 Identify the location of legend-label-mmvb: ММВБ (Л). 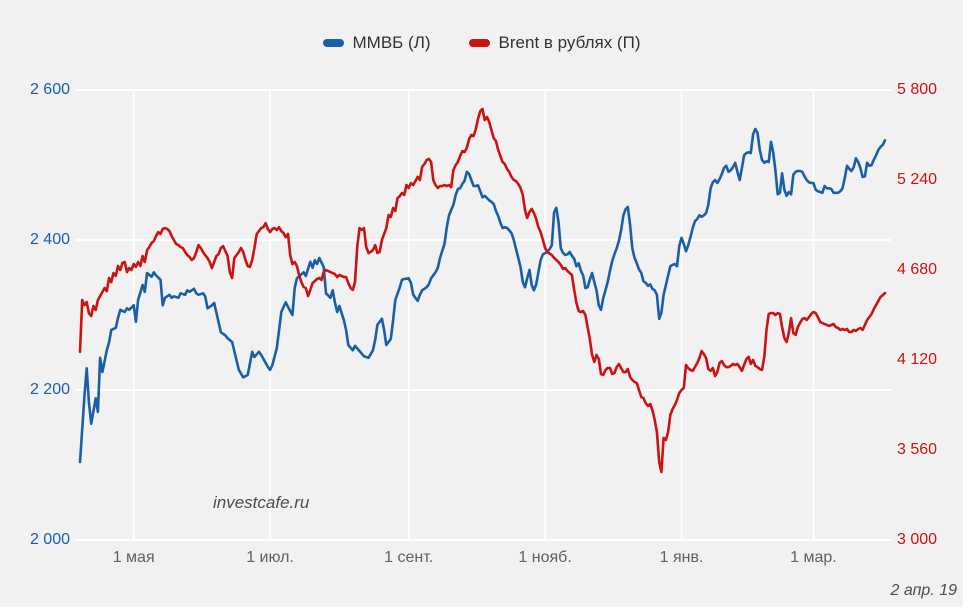
(391, 42).